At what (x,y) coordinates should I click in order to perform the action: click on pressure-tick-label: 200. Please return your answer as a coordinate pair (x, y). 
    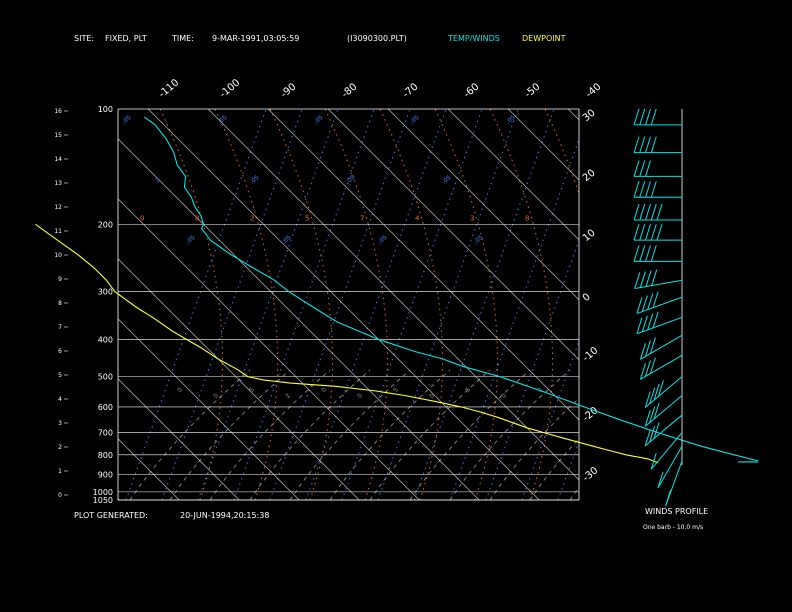
    Looking at the image, I should click on (105, 224).